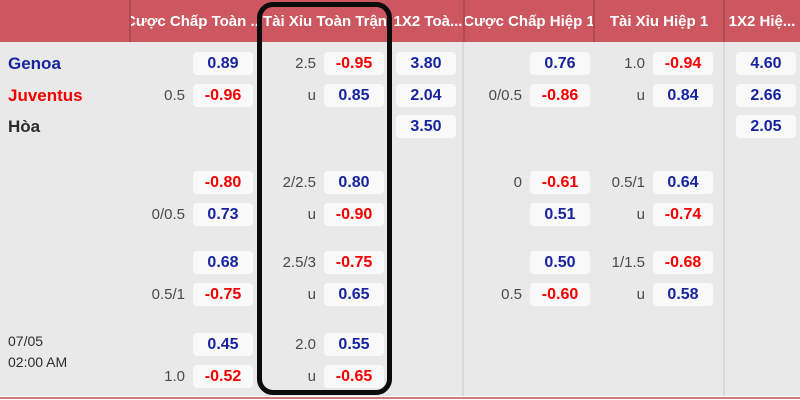 Image resolution: width=800 pixels, height=400 pixels. I want to click on odds-button-handicap-ft-away: -0.96, so click(223, 95).